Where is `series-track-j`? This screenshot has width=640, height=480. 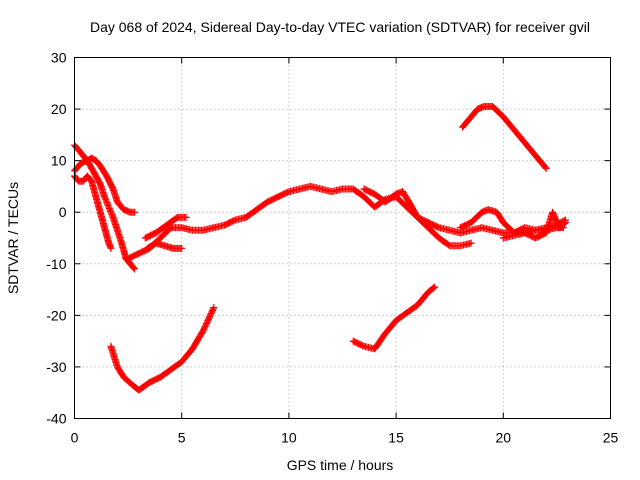 series-track-j is located at coordinates (162, 349).